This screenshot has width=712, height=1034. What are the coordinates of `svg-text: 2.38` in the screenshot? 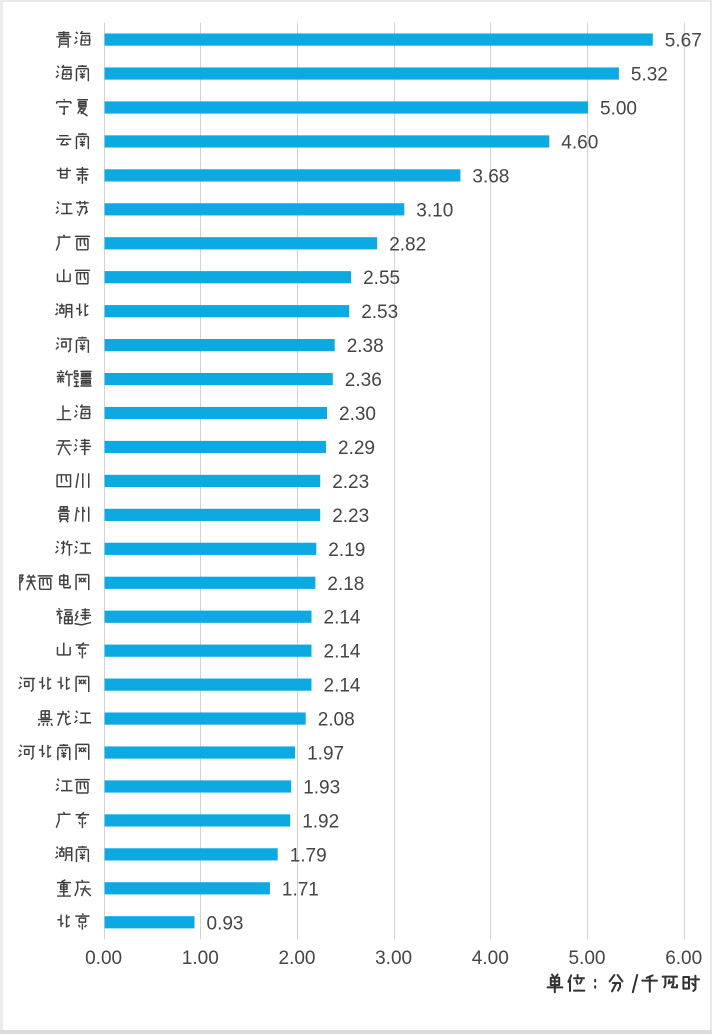 It's located at (365, 346).